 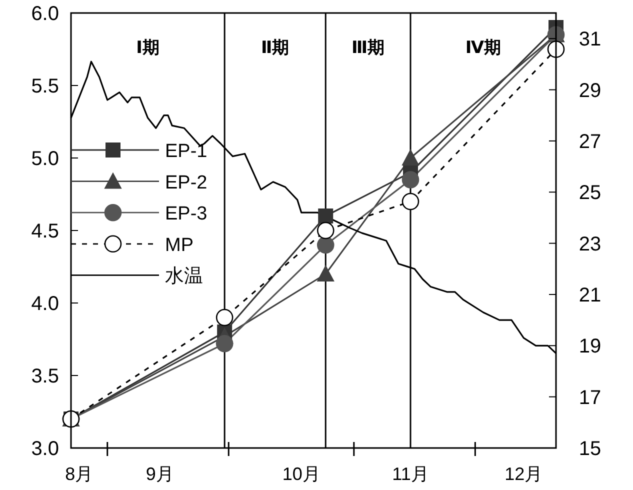 What do you see at coordinates (148, 47) in the screenshot?
I see `annotation: Ⅰ期` at bounding box center [148, 47].